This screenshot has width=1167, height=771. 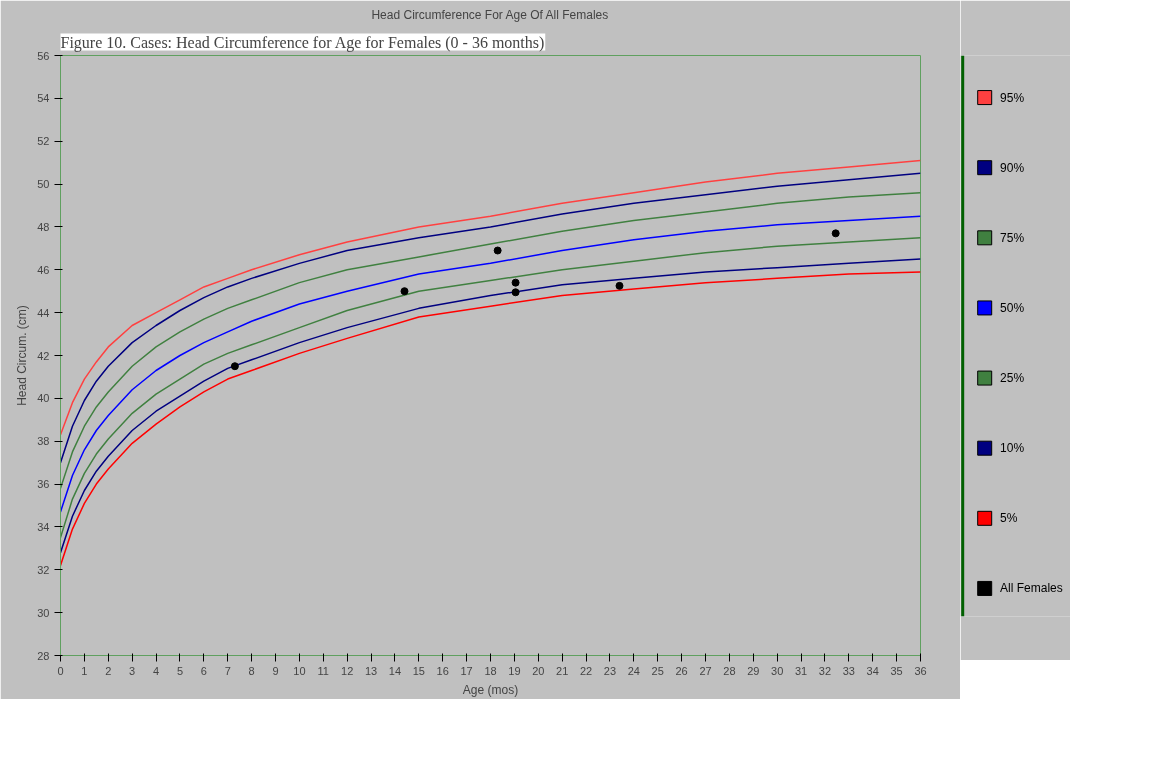 What do you see at coordinates (1031, 588) in the screenshot?
I see `legend-label: All Females` at bounding box center [1031, 588].